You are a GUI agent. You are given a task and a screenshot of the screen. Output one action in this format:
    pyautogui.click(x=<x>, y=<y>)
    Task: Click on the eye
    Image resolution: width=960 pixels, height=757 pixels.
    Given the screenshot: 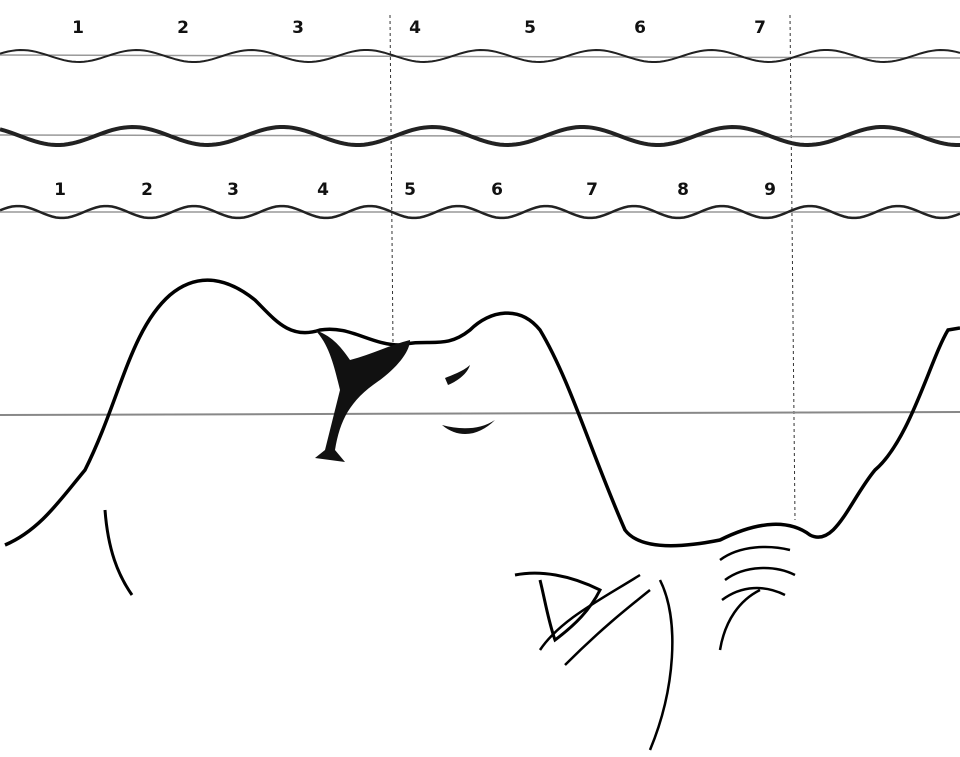 What is the action you would take?
    pyautogui.click(x=558, y=607)
    